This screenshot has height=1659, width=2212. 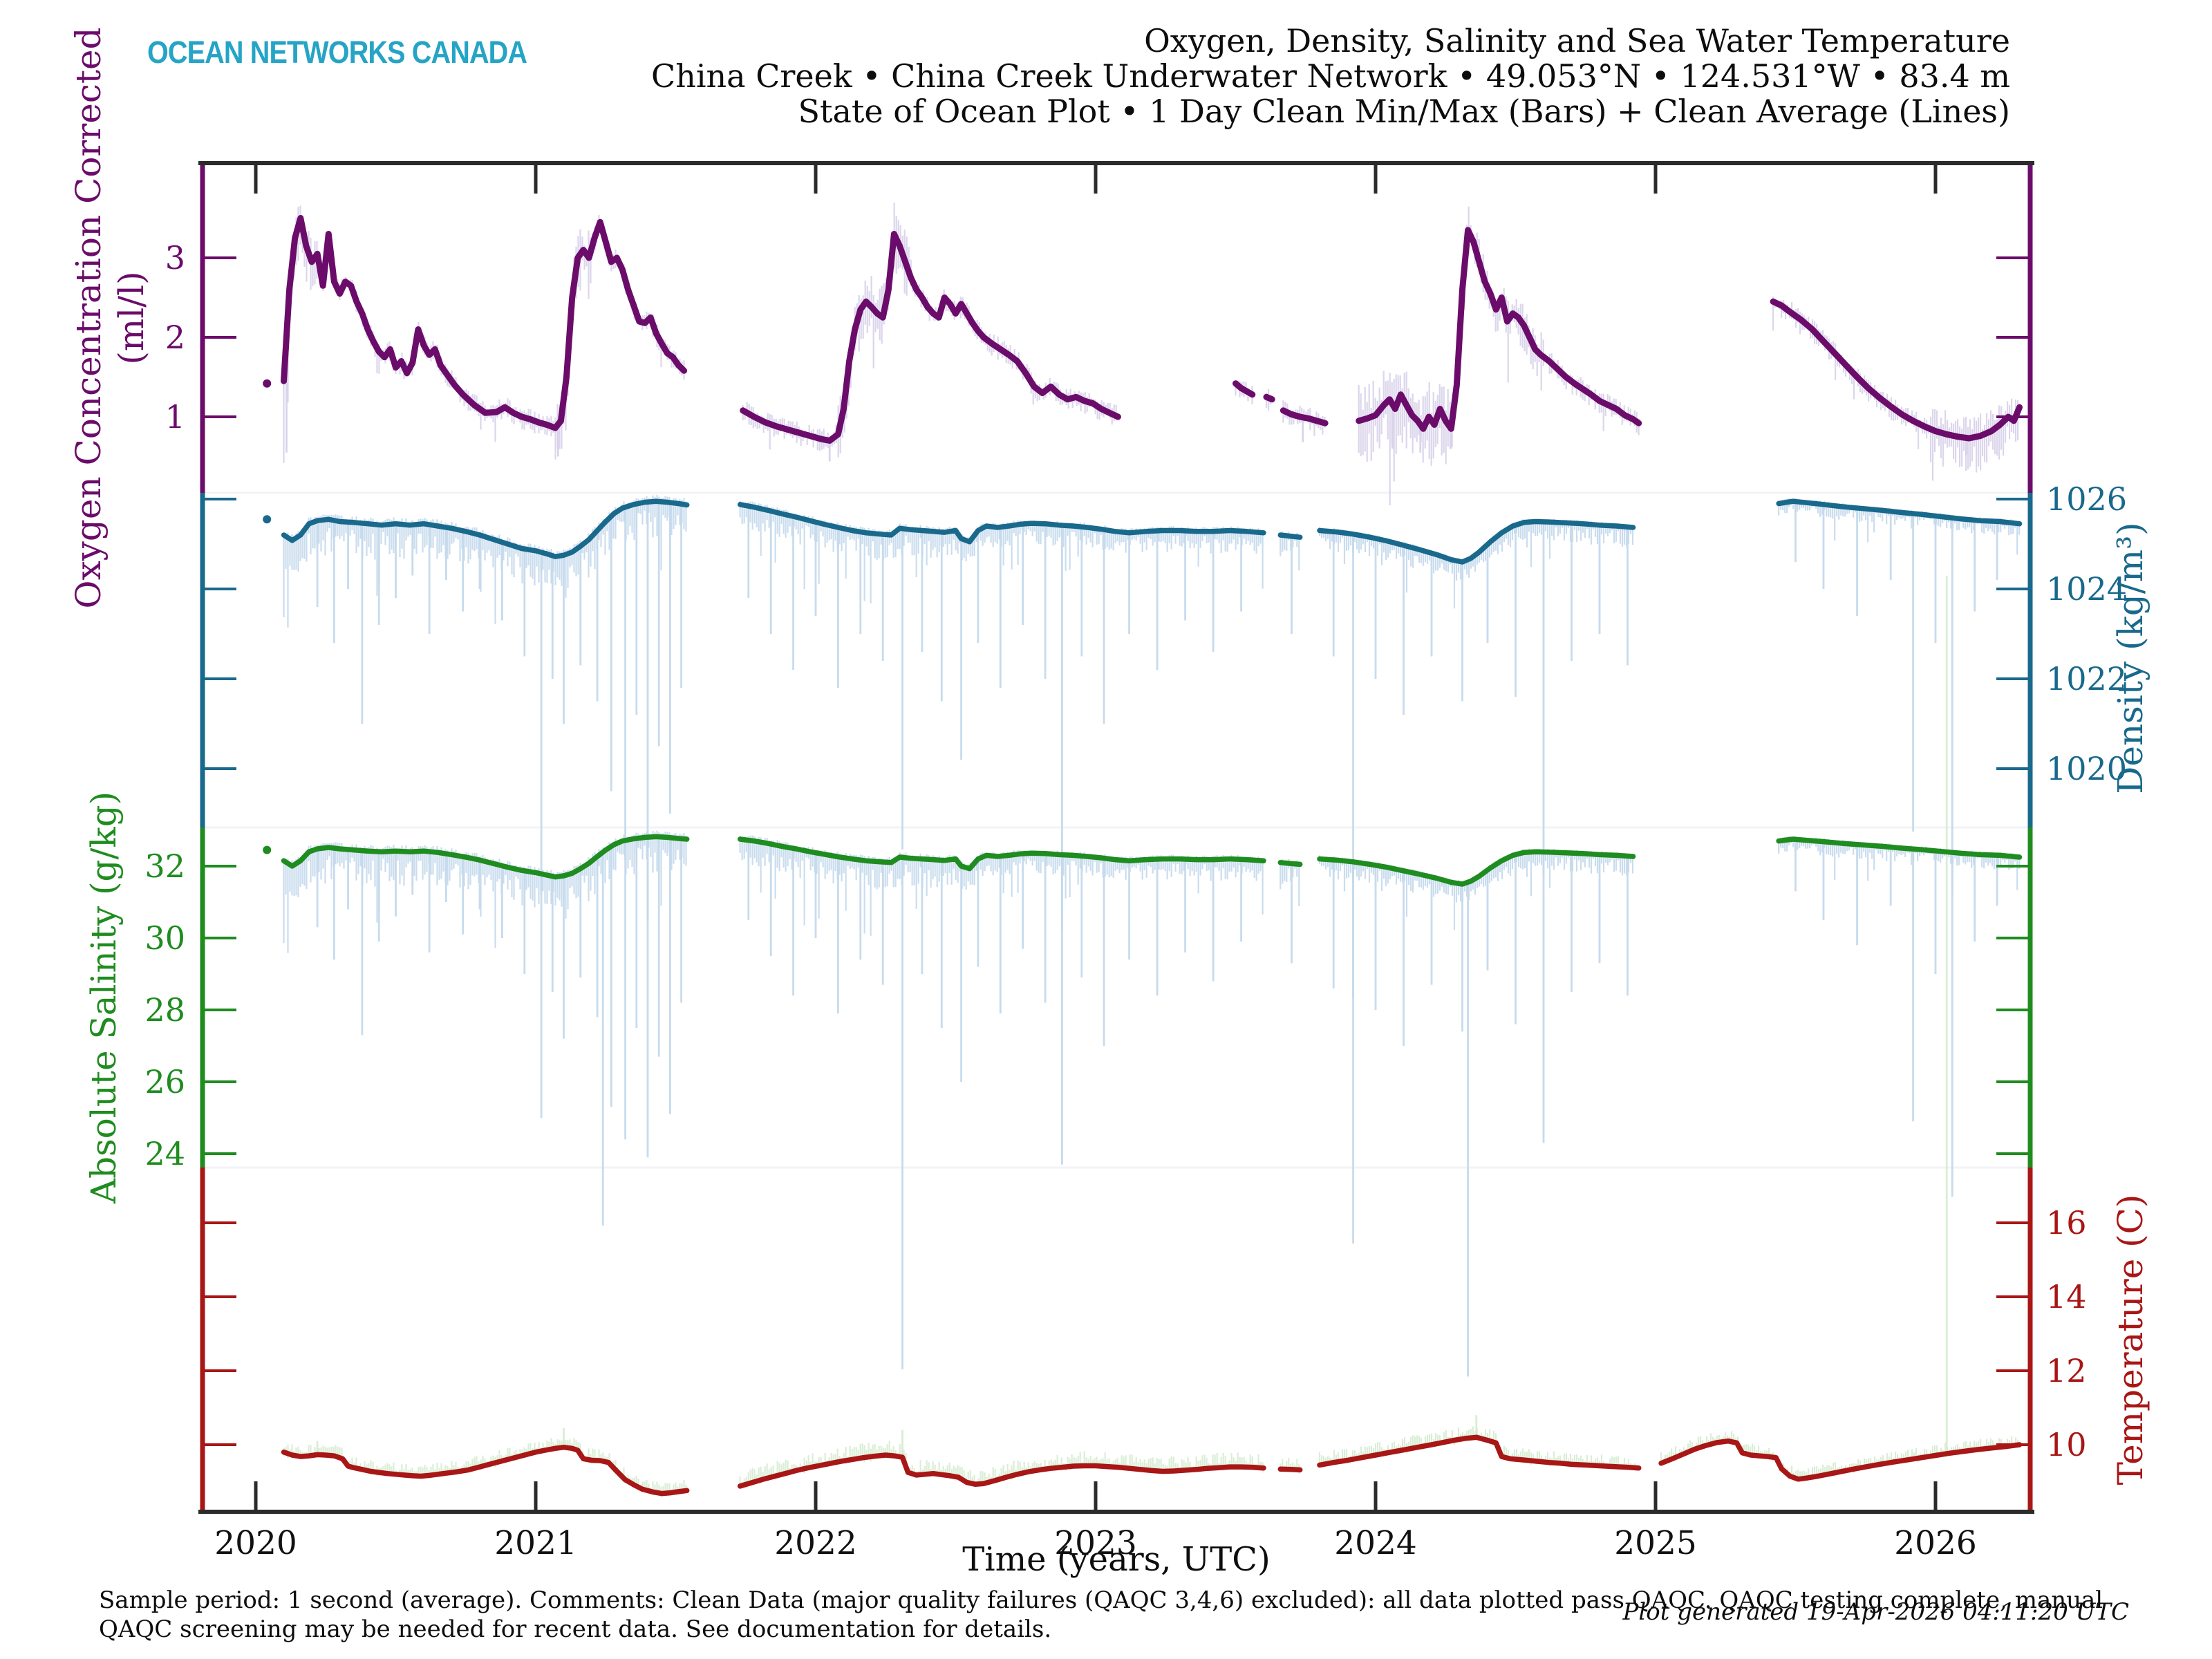 What do you see at coordinates (1375, 1543) in the screenshot?
I see `svg-text: 2024` at bounding box center [1375, 1543].